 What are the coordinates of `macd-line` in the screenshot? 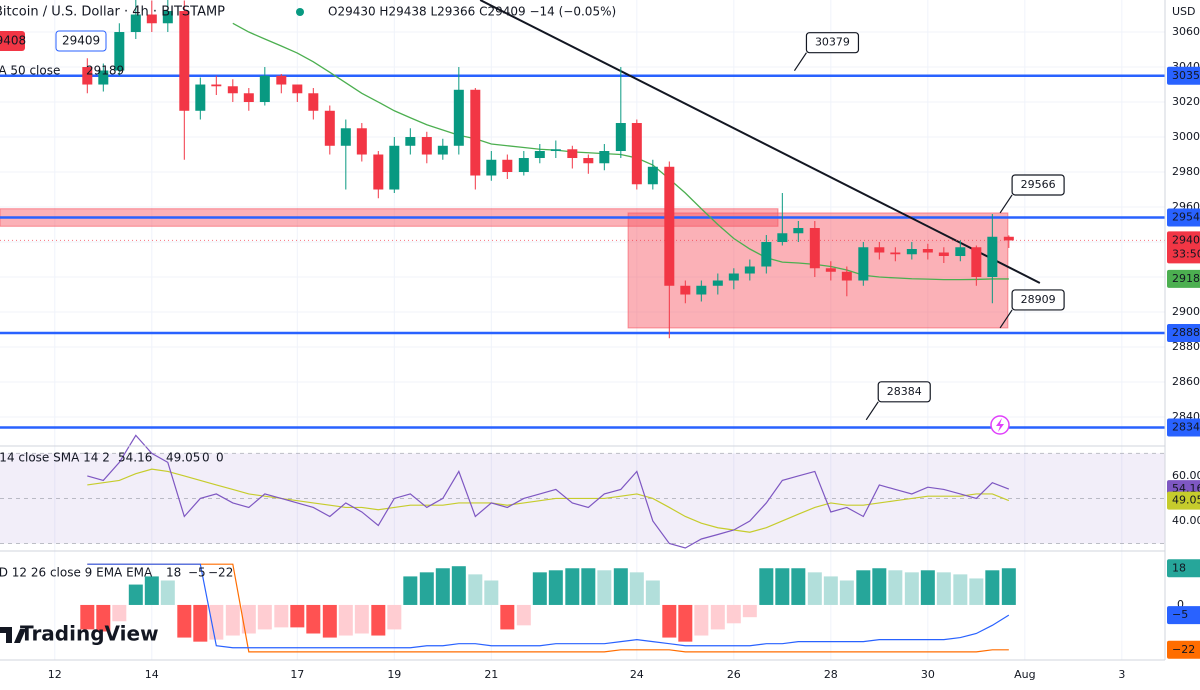 It's located at (548, 606).